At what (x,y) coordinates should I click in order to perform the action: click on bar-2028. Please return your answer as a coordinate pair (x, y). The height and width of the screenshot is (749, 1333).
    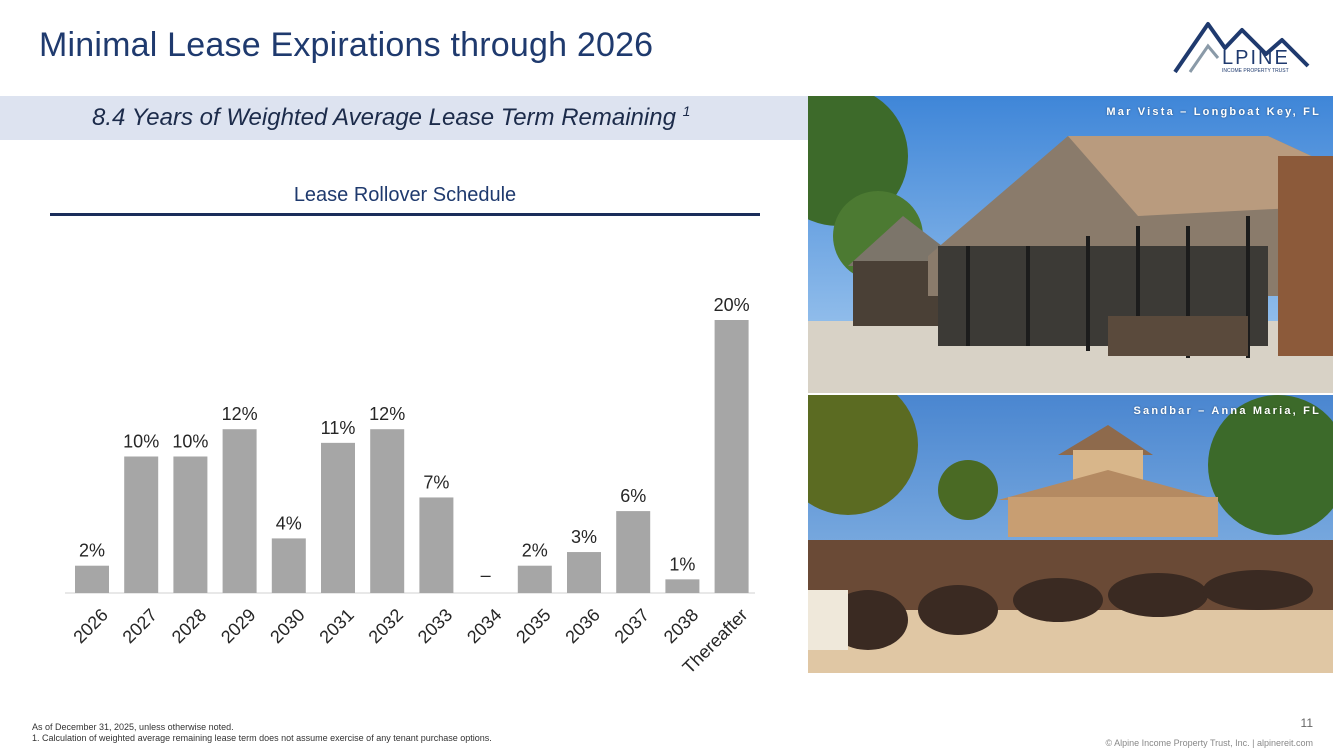
    Looking at the image, I should click on (190, 524).